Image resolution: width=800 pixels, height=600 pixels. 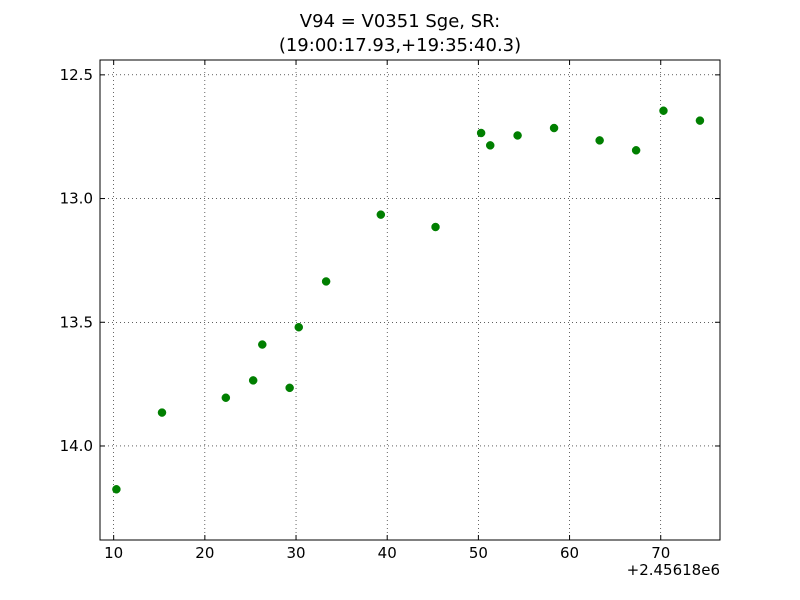 What do you see at coordinates (76, 199) in the screenshot?
I see `y-tick-label: 13.0` at bounding box center [76, 199].